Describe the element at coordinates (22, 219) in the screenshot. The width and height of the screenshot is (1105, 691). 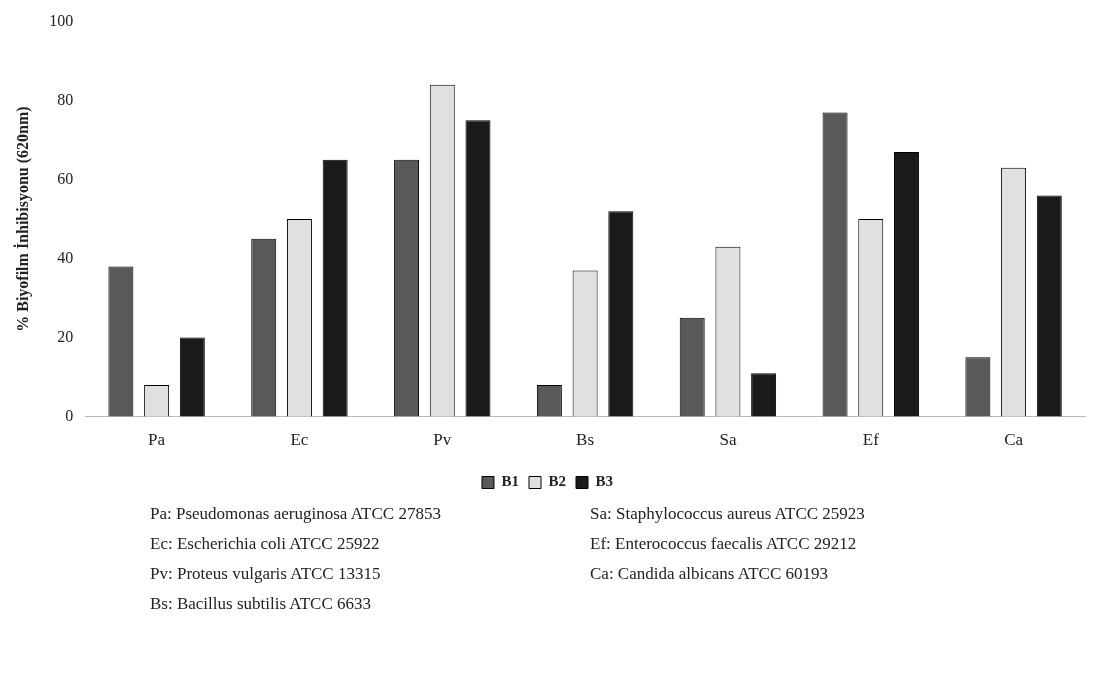
I see `y-axis-title: % Biyofilm İnhibisyonu (620nm)` at that location.